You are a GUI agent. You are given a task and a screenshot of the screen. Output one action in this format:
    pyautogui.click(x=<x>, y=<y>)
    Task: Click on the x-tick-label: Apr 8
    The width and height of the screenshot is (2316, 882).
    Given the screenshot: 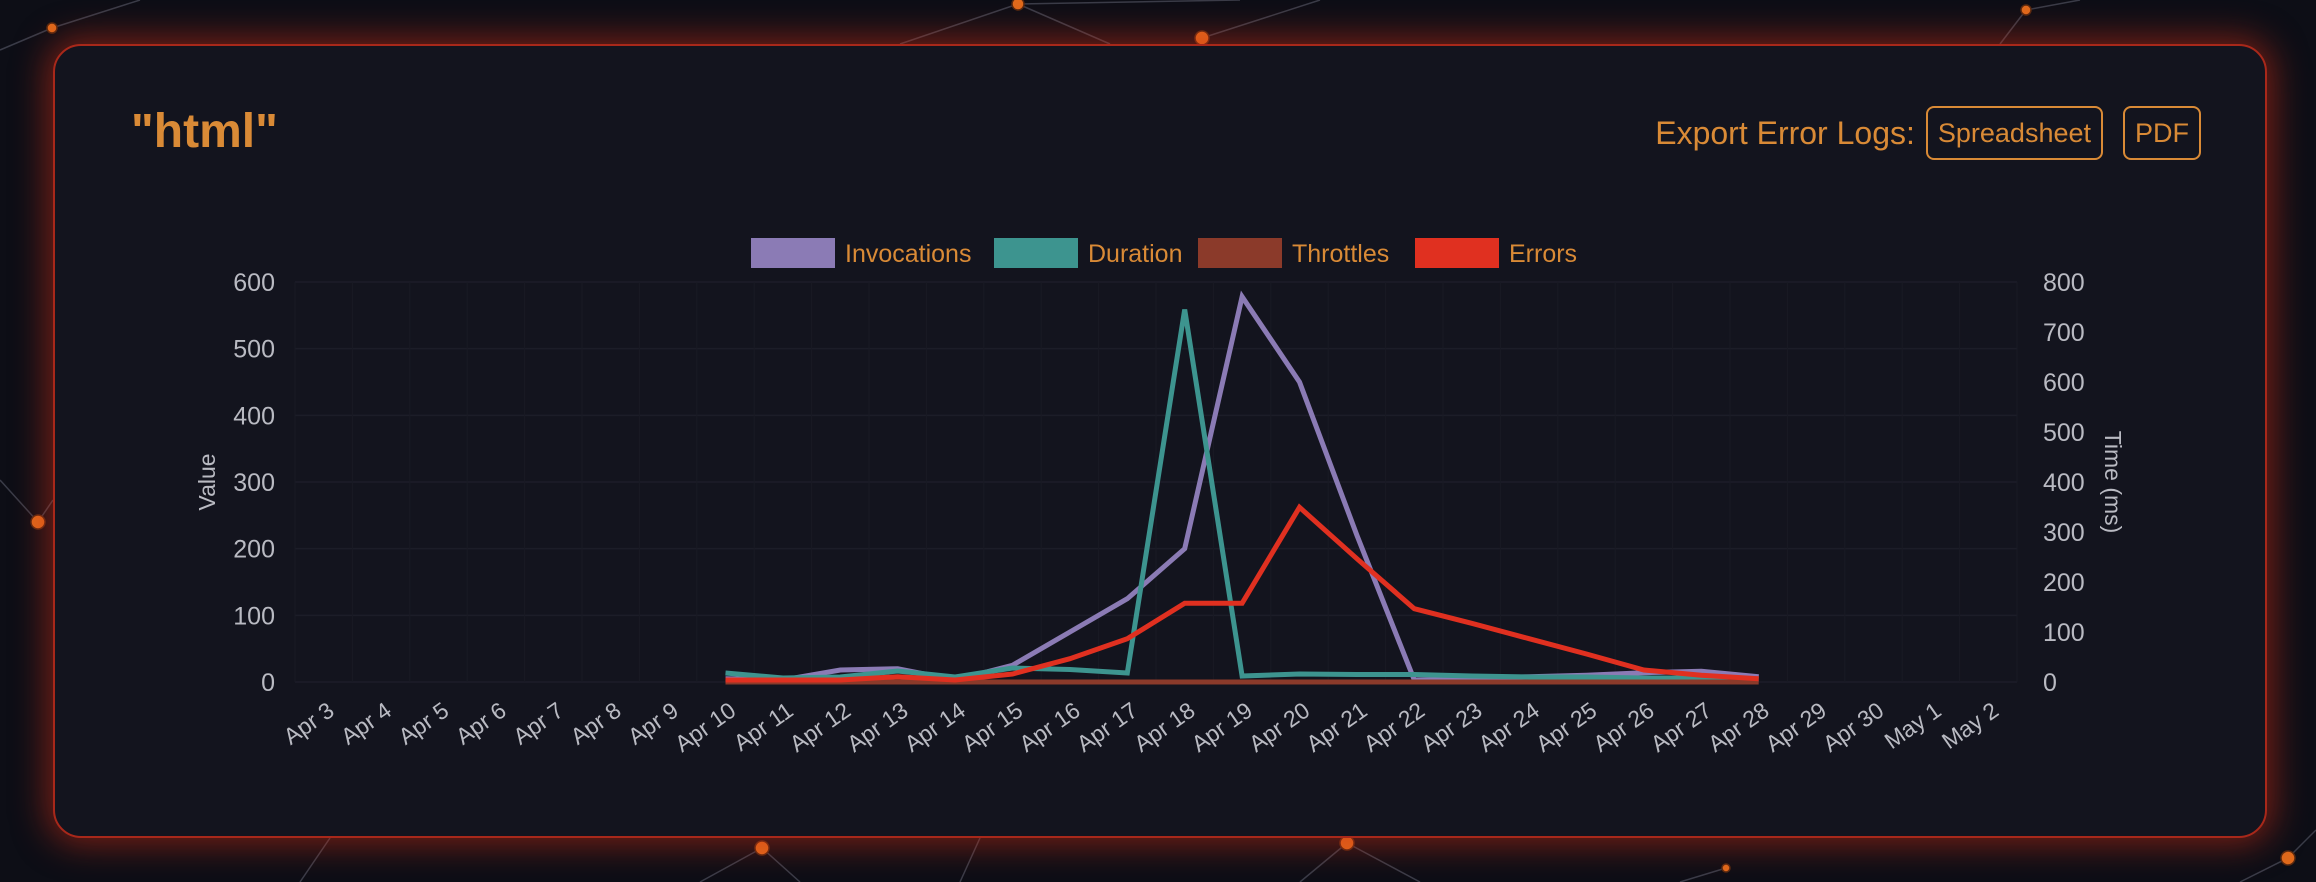 What is the action you would take?
    pyautogui.click(x=596, y=723)
    